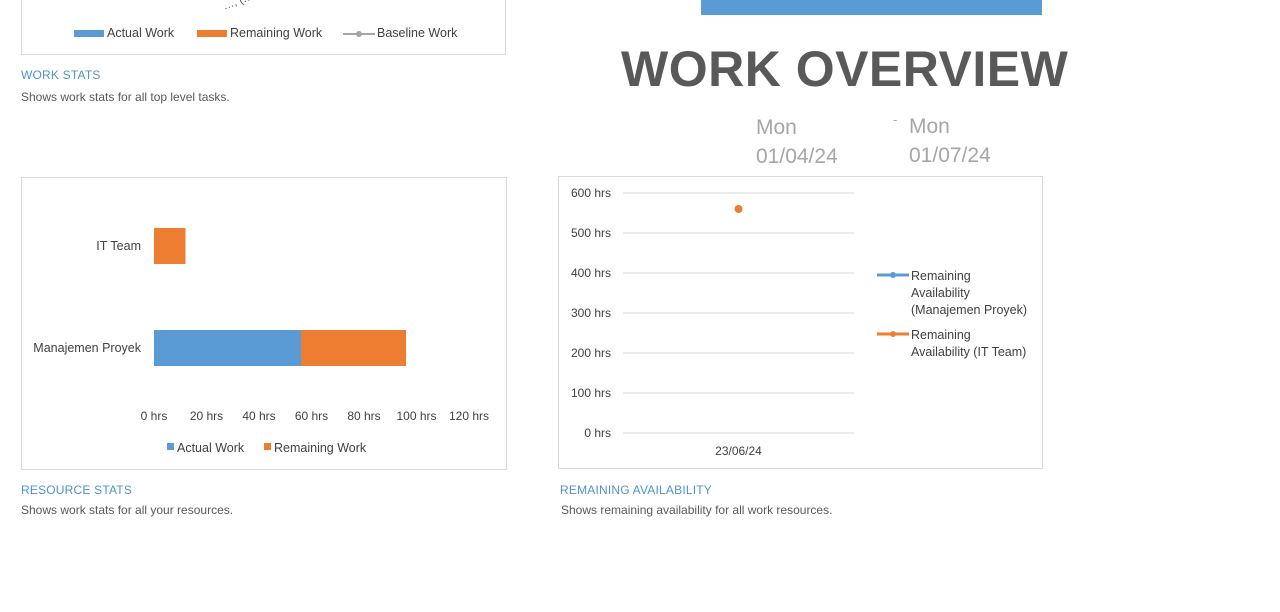 The height and width of the screenshot is (612, 1280). What do you see at coordinates (941, 335) in the screenshot?
I see `legend-label-1: Remaining` at bounding box center [941, 335].